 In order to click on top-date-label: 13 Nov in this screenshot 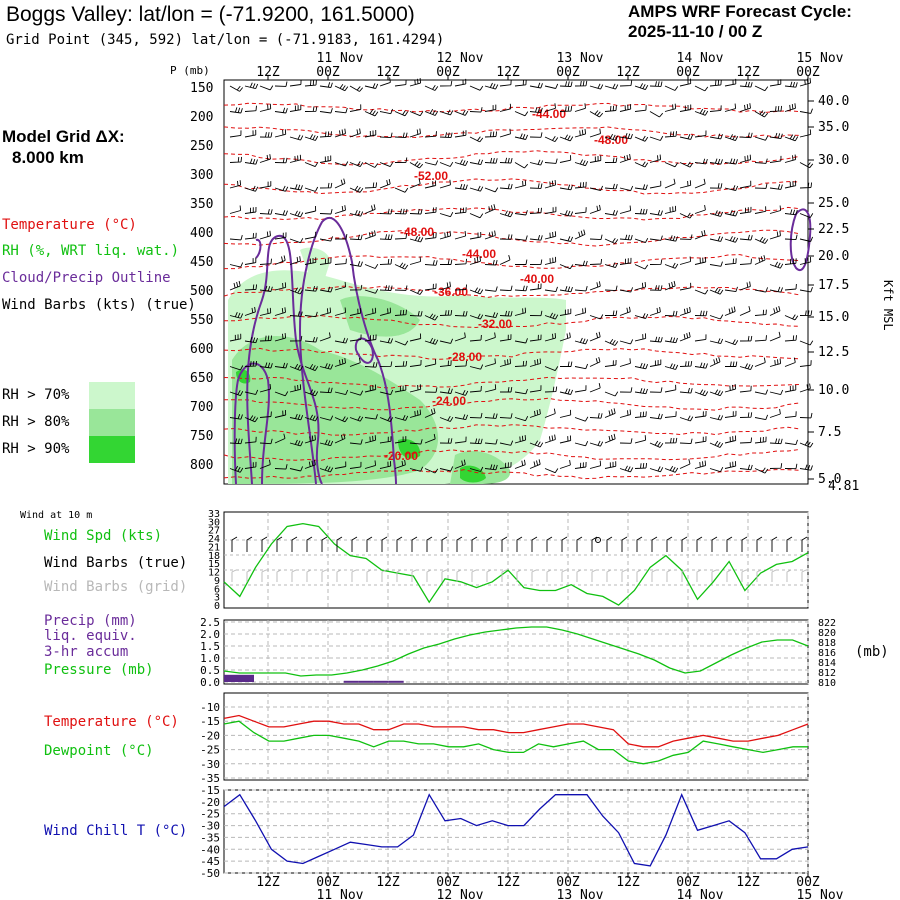, I will do `click(580, 58)`.